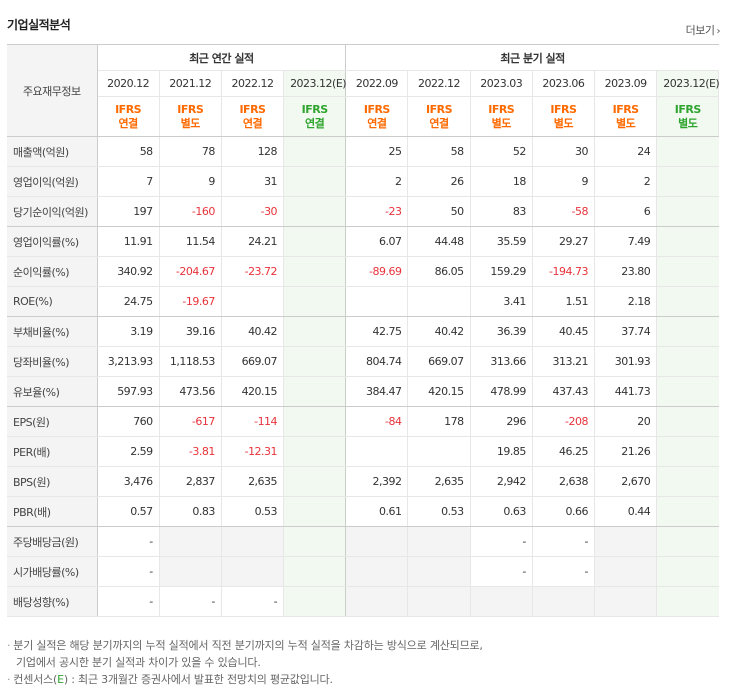 This screenshot has height=693, width=732. What do you see at coordinates (501, 123) in the screenshot?
I see `standard-scope: 별도` at bounding box center [501, 123].